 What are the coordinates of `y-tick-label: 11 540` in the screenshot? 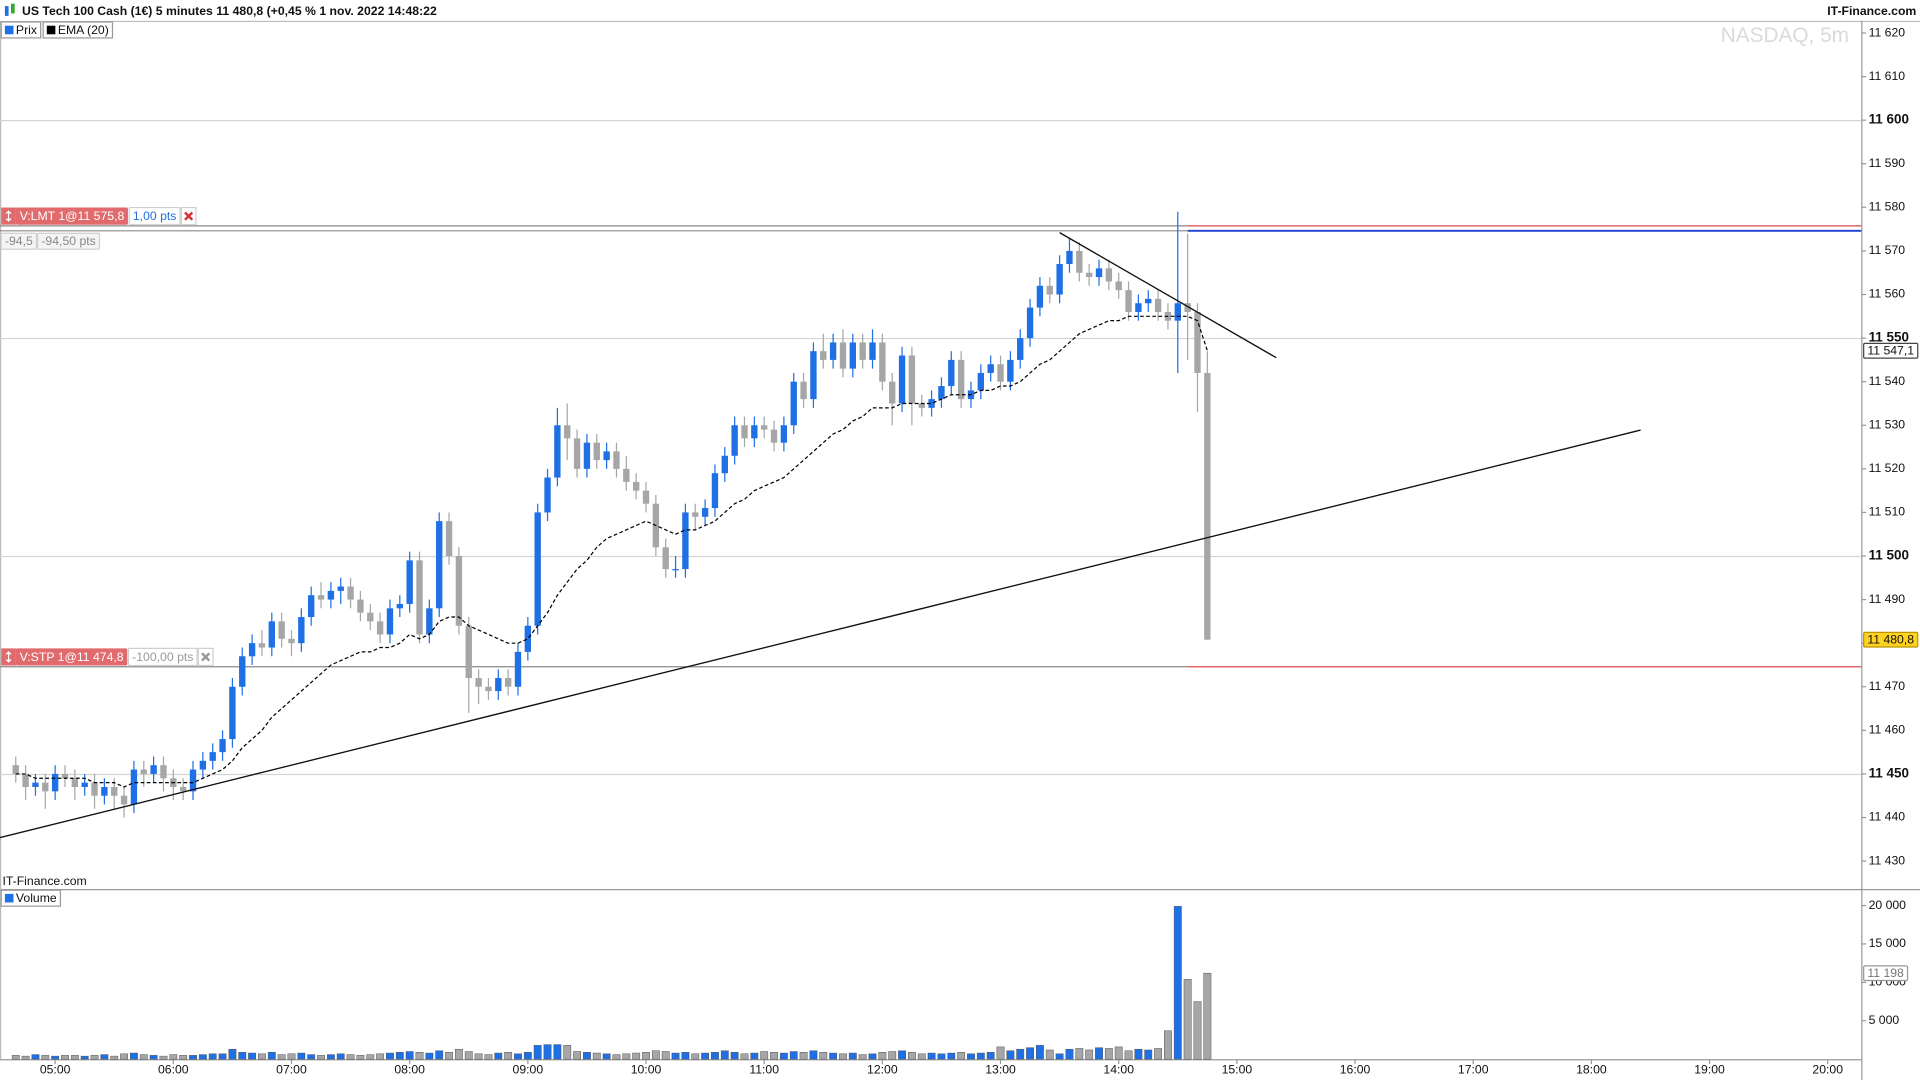 It's located at (1887, 381).